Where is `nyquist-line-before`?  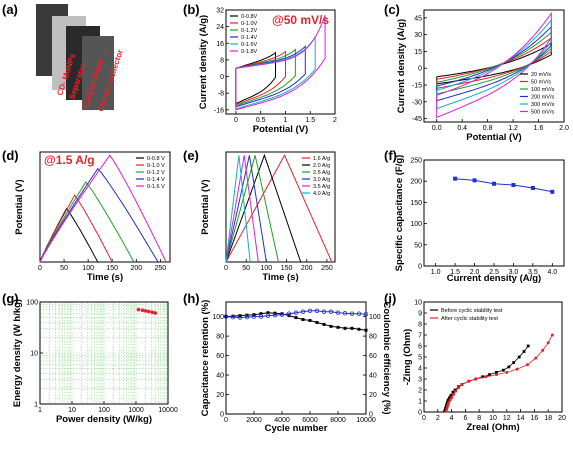 nyquist-line-before is located at coordinates (486, 378).